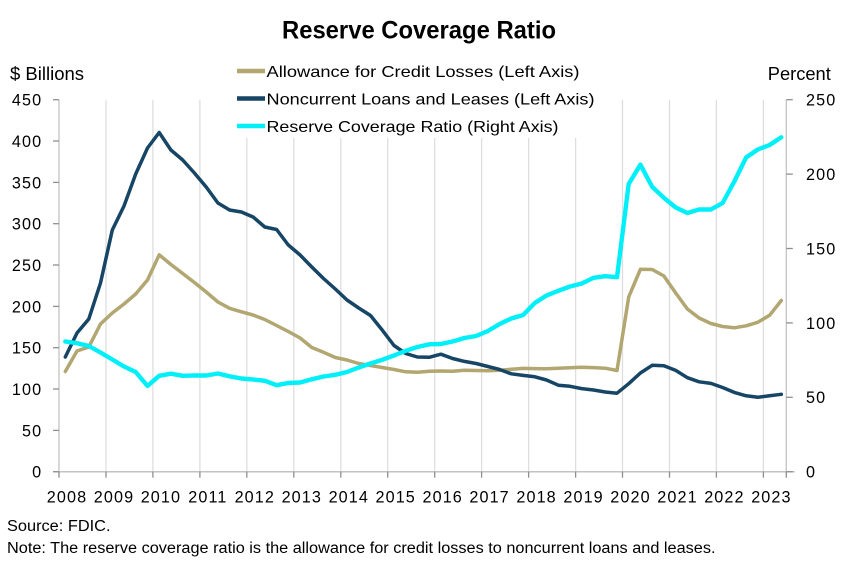  Describe the element at coordinates (419, 31) in the screenshot. I see `svg-text: Reserve Coverage Ratio` at that location.